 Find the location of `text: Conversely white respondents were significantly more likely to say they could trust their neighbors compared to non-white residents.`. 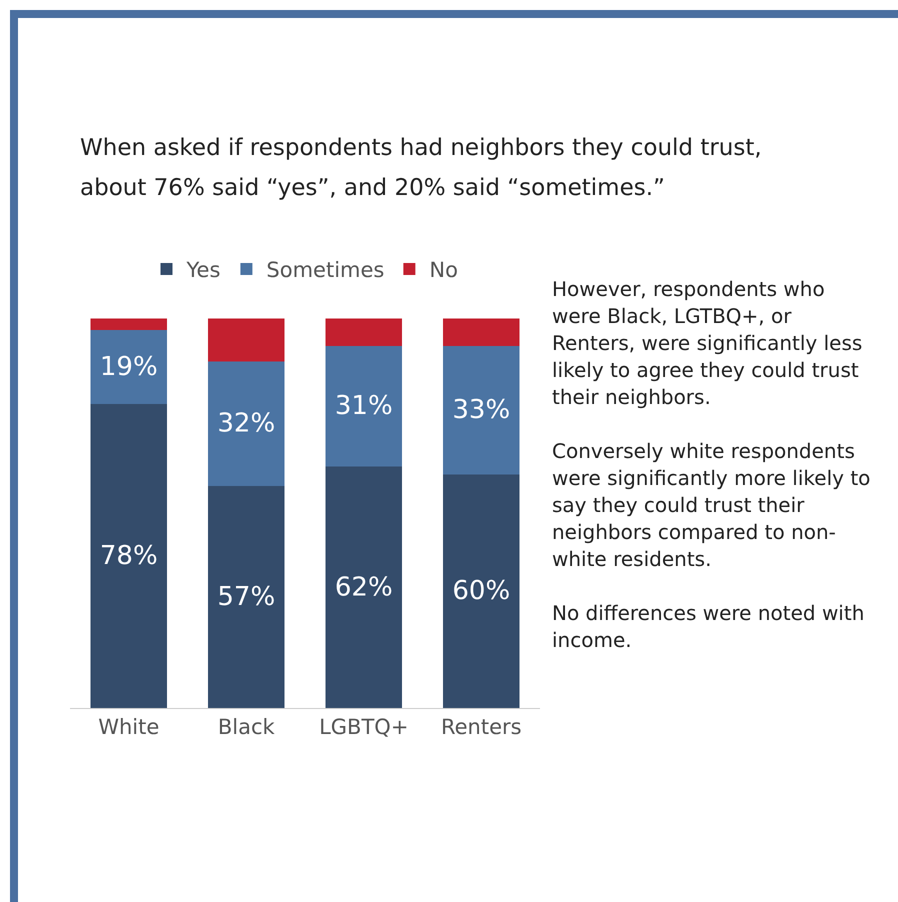

text: Conversely white respondents were significantly more likely to say they could trust their neighbors compared to non-white residents. is located at coordinates (712, 505).